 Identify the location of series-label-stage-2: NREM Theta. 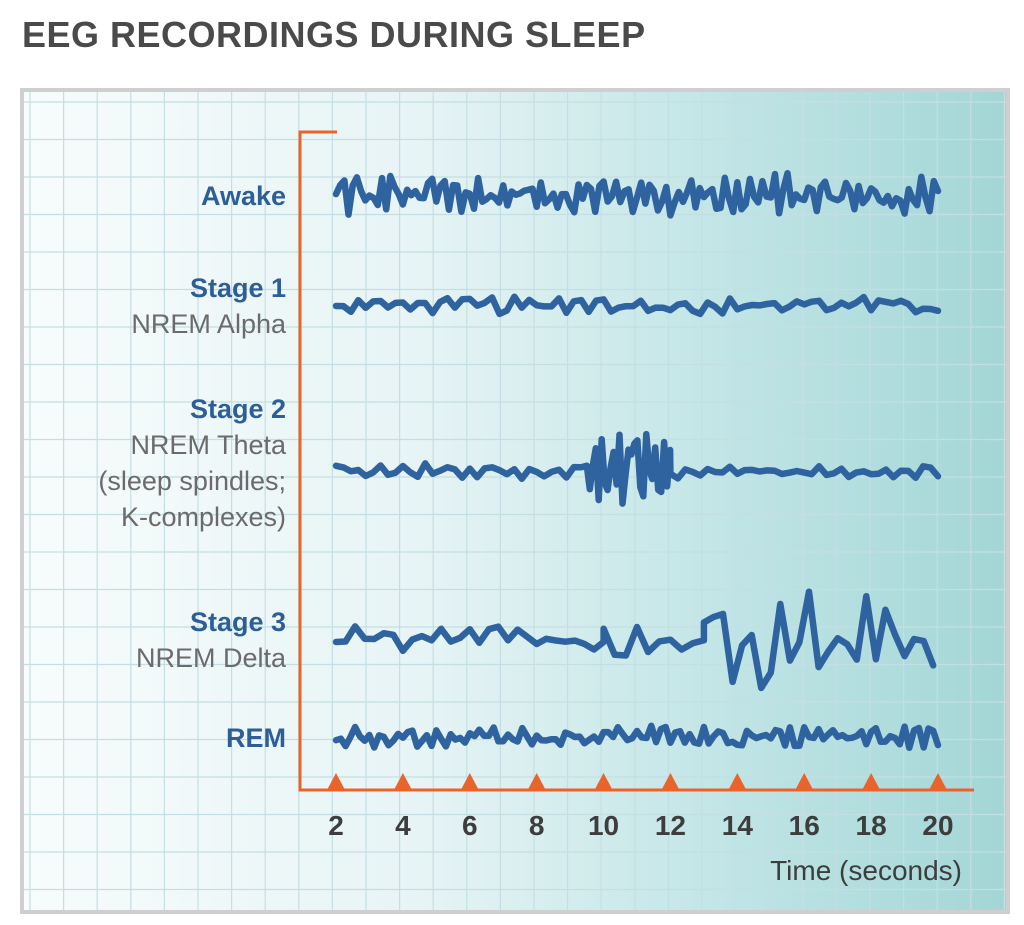
(208, 445).